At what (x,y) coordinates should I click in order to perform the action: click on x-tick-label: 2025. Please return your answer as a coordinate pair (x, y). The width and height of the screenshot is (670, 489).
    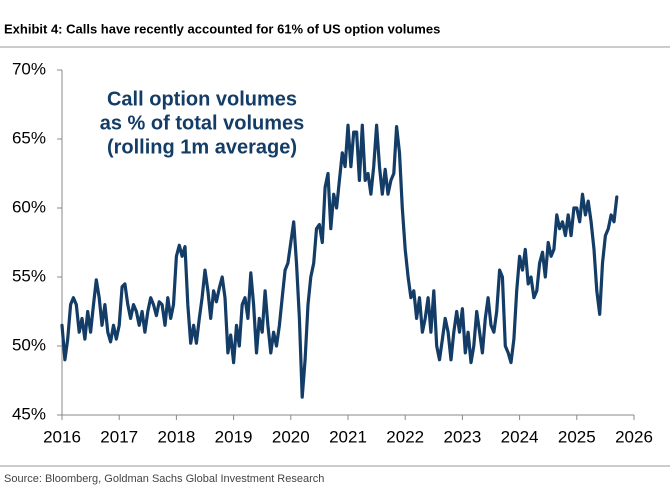
    Looking at the image, I should click on (577, 436).